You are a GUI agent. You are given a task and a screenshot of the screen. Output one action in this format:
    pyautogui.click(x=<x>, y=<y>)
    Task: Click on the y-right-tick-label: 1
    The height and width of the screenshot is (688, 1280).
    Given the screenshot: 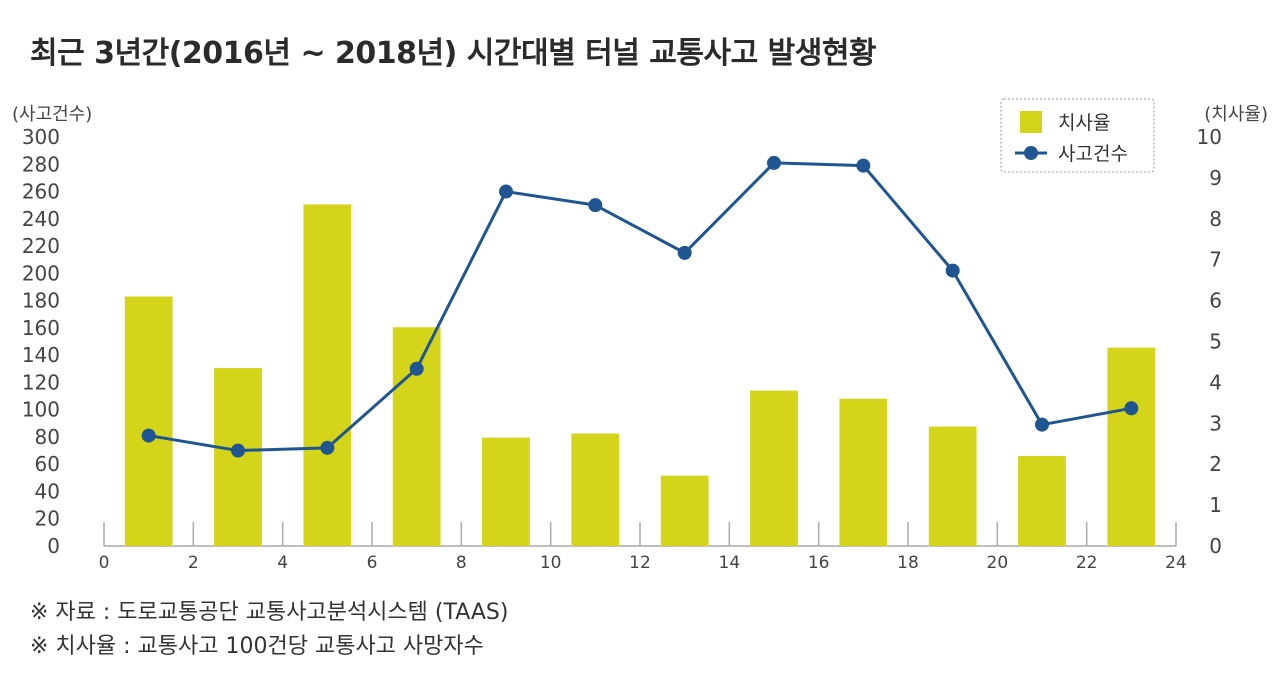 What is the action you would take?
    pyautogui.click(x=1215, y=505)
    